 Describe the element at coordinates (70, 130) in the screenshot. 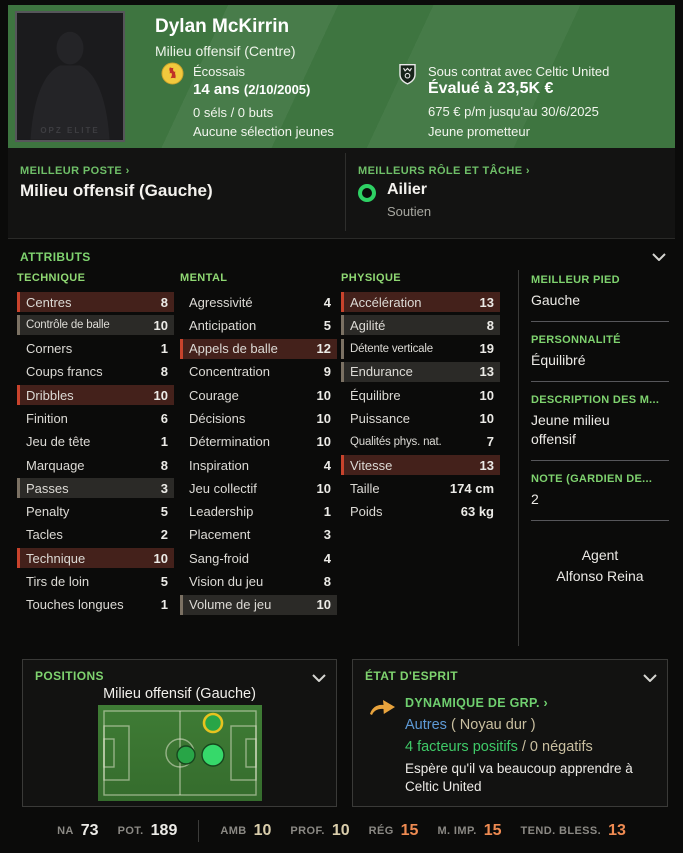

I see `photo-watermark: OPZ ELITE` at that location.